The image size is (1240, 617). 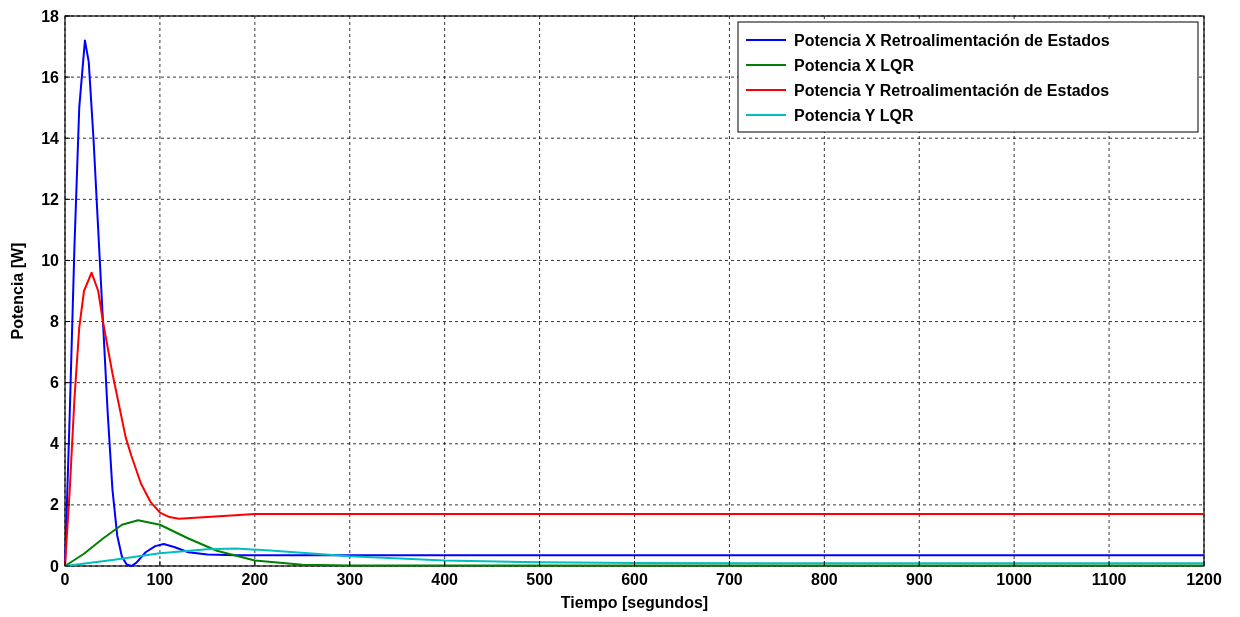 I want to click on x-tick-label: 100, so click(x=160, y=579).